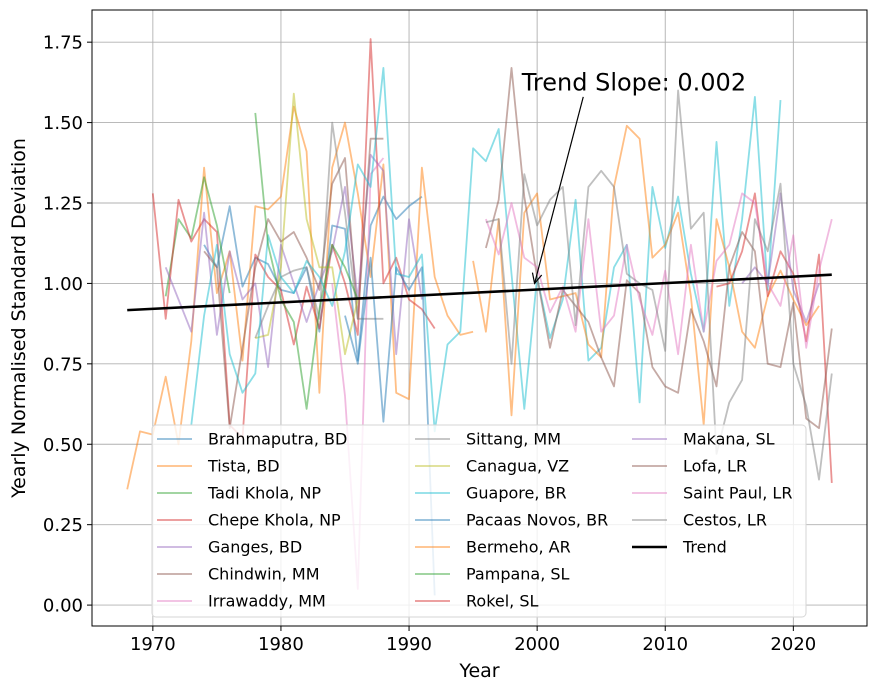  Describe the element at coordinates (517, 466) in the screenshot. I see `legend-label: Canagua, VZ` at that location.